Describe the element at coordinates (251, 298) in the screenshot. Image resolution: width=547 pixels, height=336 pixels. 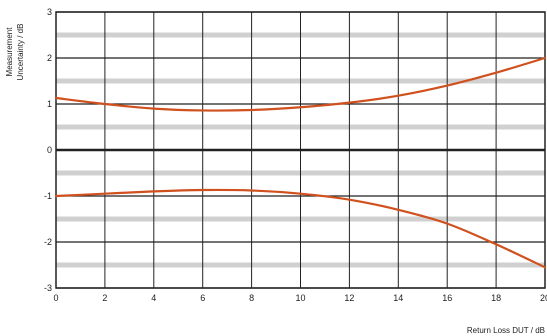
I see `x-tick-label: 8` at that location.